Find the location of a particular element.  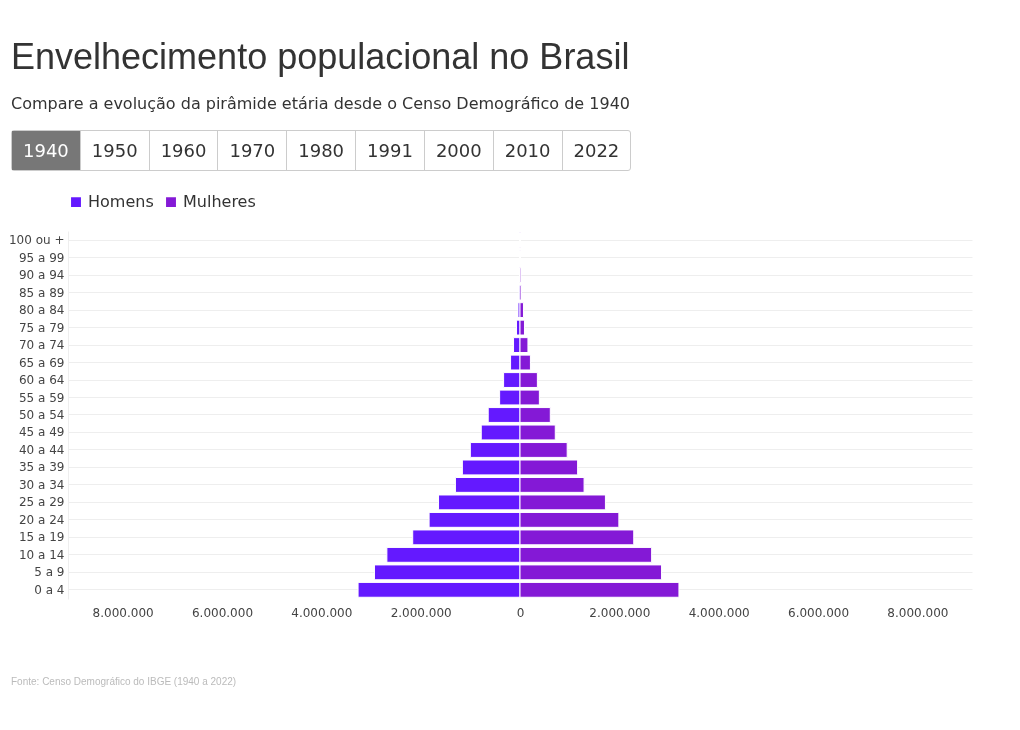

text: 1960 is located at coordinates (183, 150).